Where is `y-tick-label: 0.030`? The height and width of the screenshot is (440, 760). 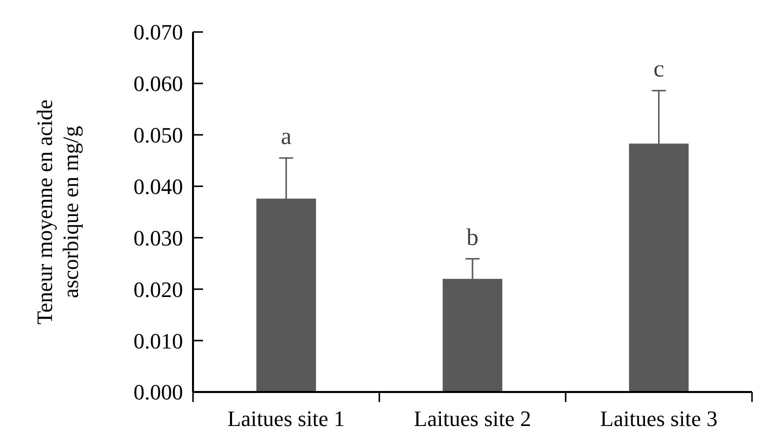
y-tick-label: 0.030 is located at coordinates (158, 237).